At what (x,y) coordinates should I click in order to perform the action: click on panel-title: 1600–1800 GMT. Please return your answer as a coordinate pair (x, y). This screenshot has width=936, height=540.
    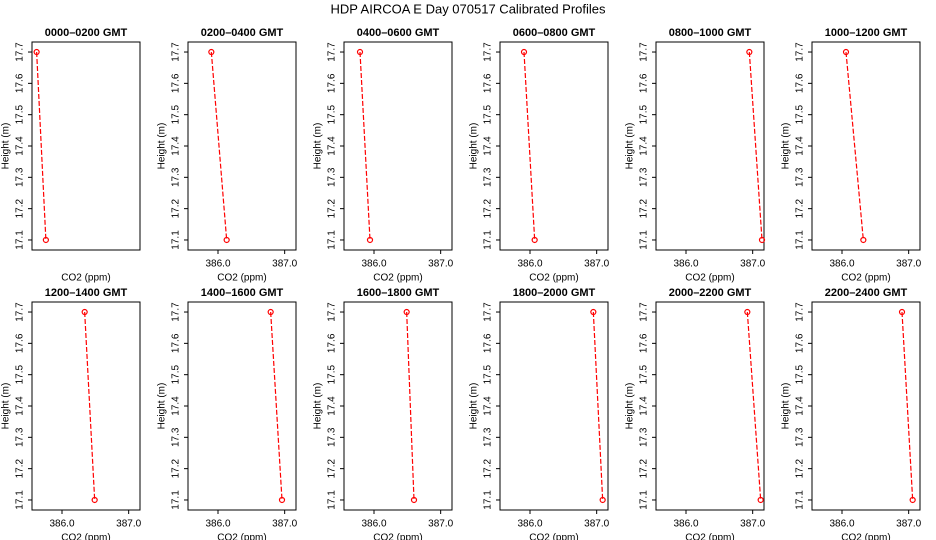
    Looking at the image, I should click on (398, 293).